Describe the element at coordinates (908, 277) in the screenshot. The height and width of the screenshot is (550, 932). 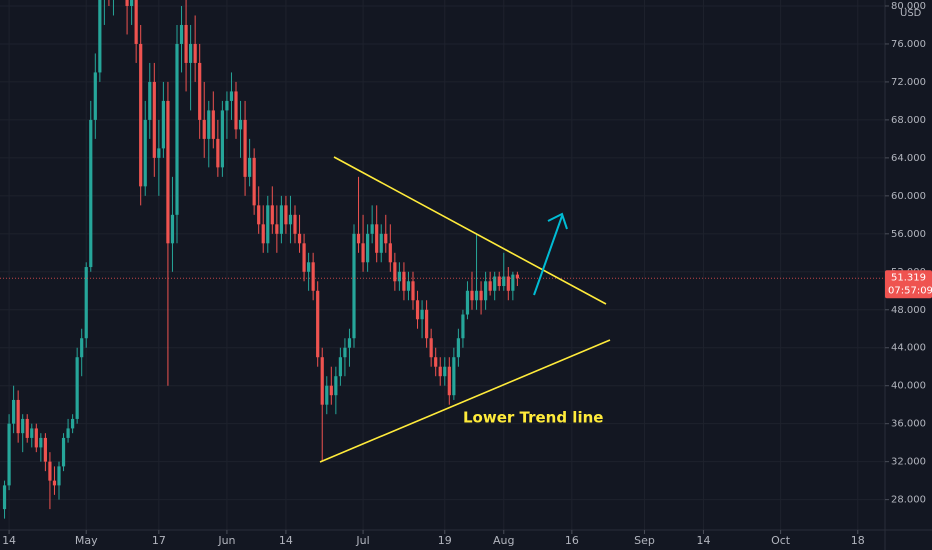
I see `price-value: 51.319` at that location.